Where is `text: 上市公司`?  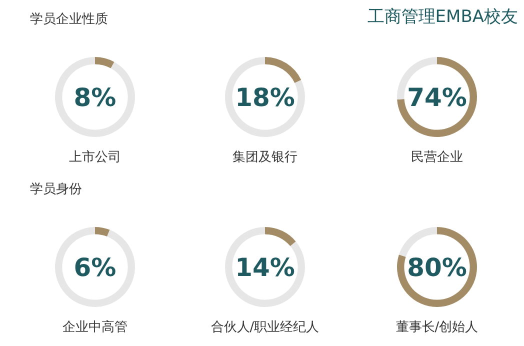
text: 上市公司 is located at coordinates (95, 157).